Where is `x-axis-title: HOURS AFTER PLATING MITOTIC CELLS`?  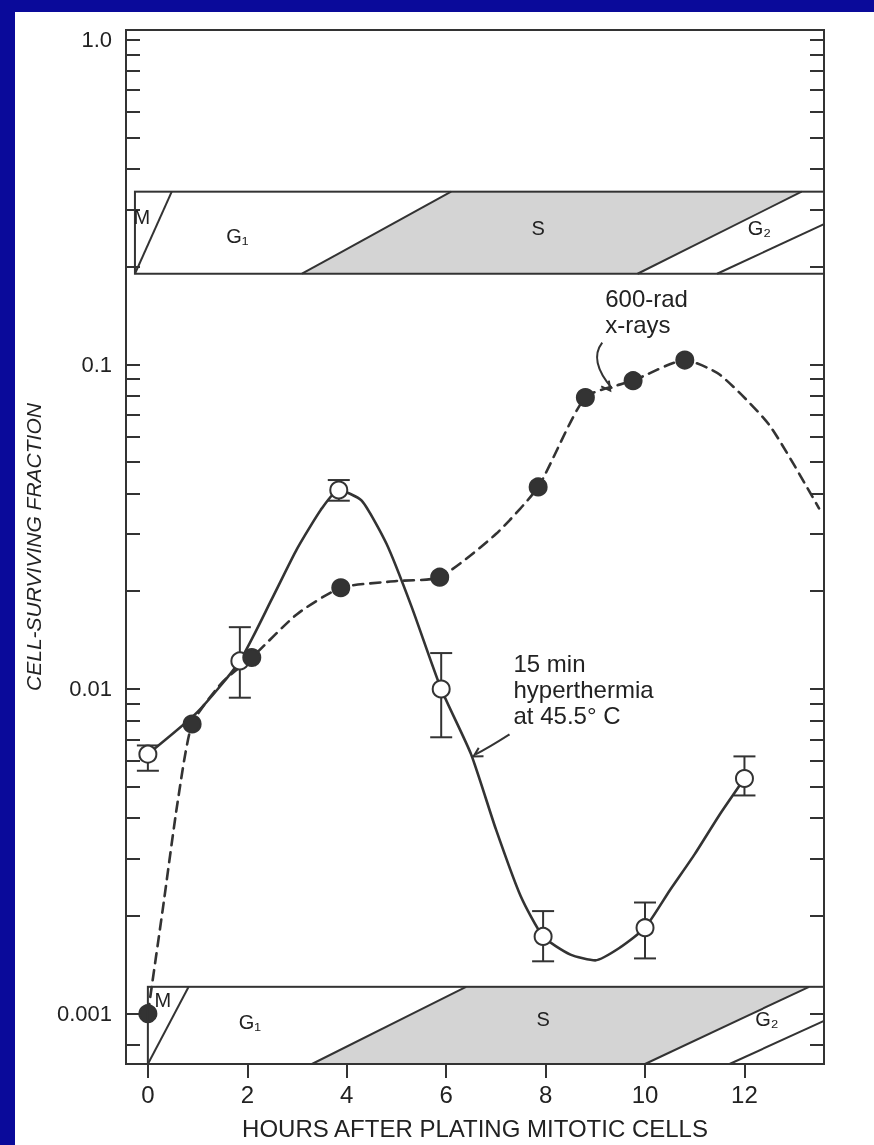 x-axis-title: HOURS AFTER PLATING MITOTIC CELLS is located at coordinates (475, 1128).